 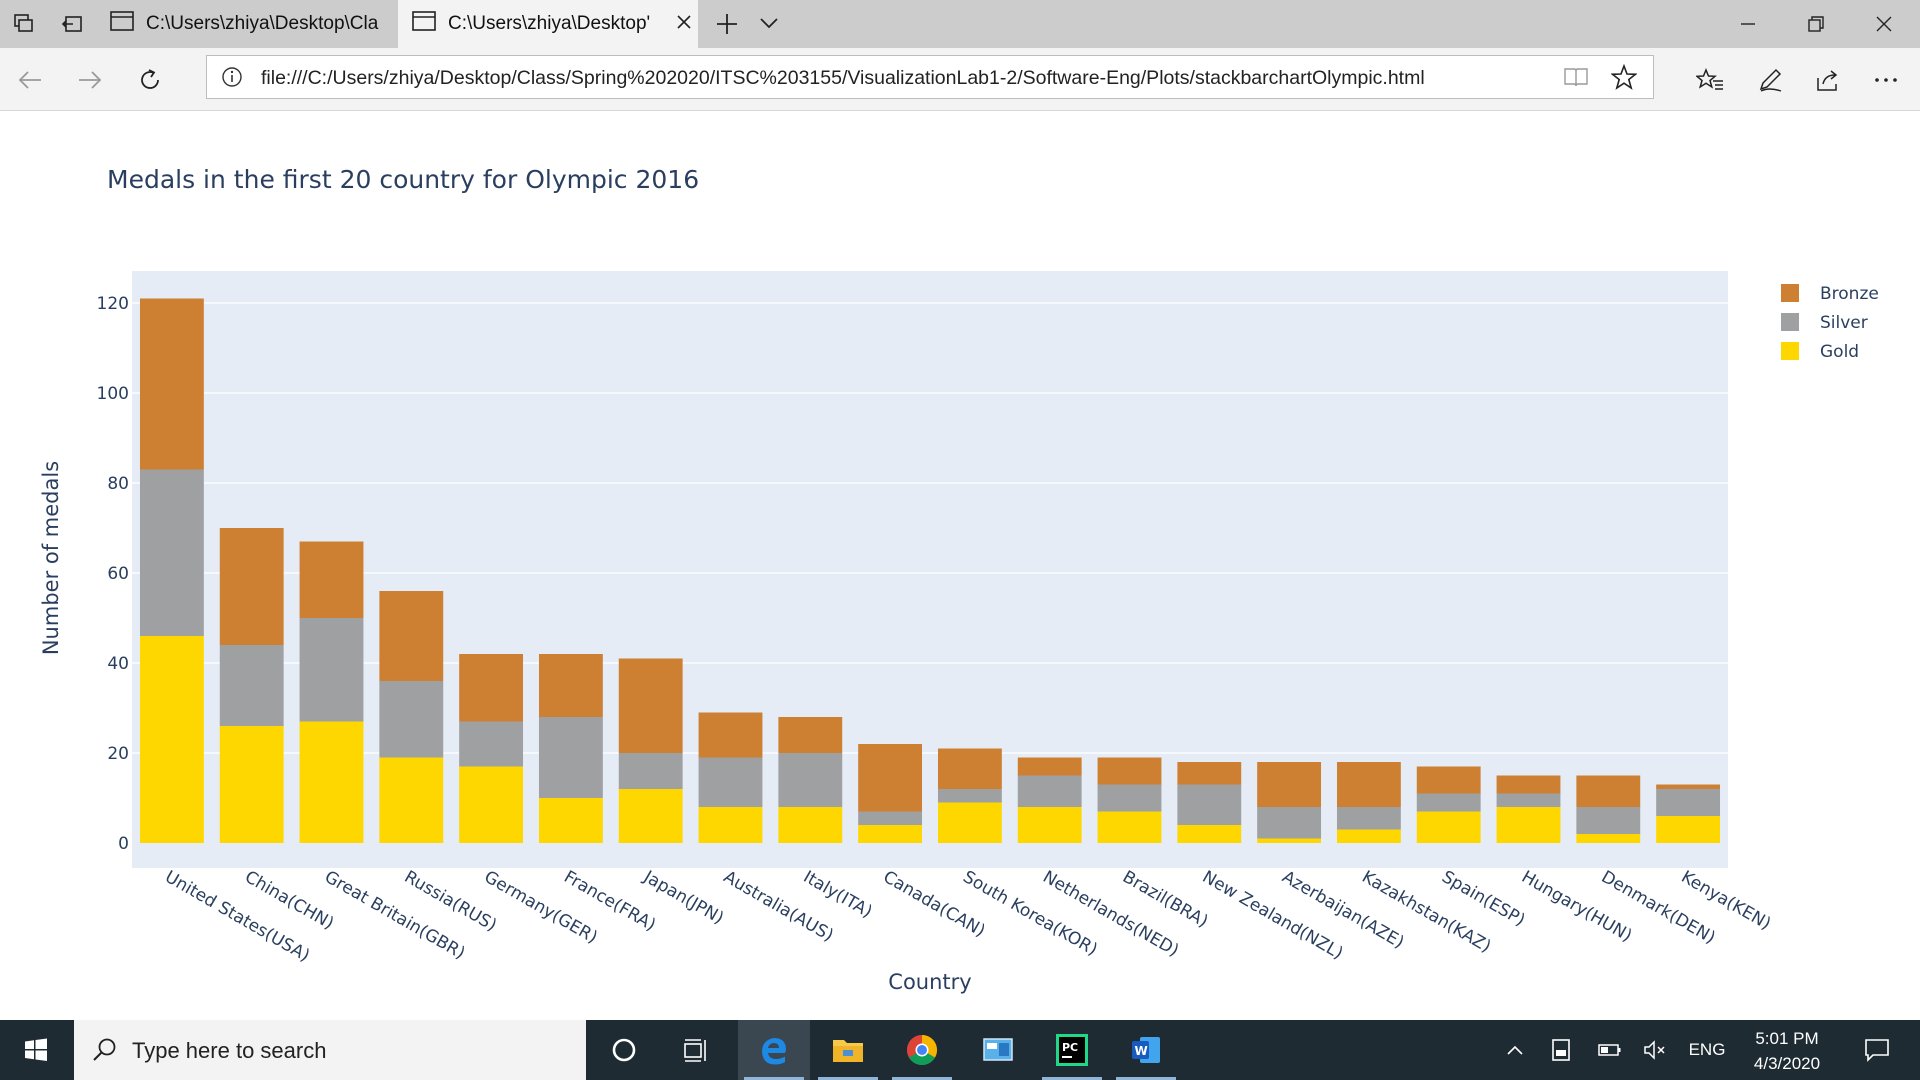 I want to click on favorites-button, so click(x=1710, y=80).